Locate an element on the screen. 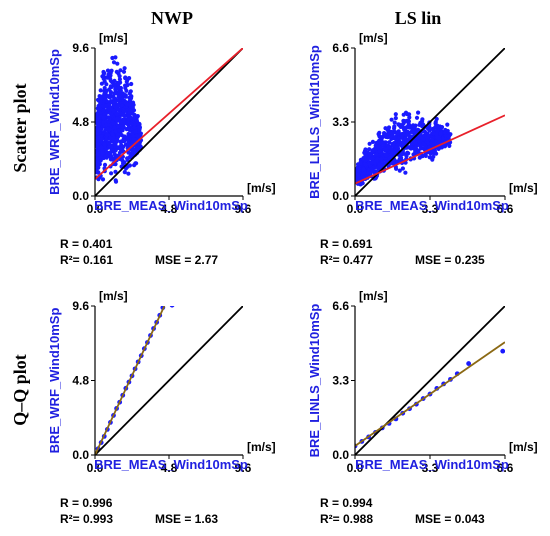 The image size is (550, 536). y-tick-label: 3.3 is located at coordinates (340, 381).